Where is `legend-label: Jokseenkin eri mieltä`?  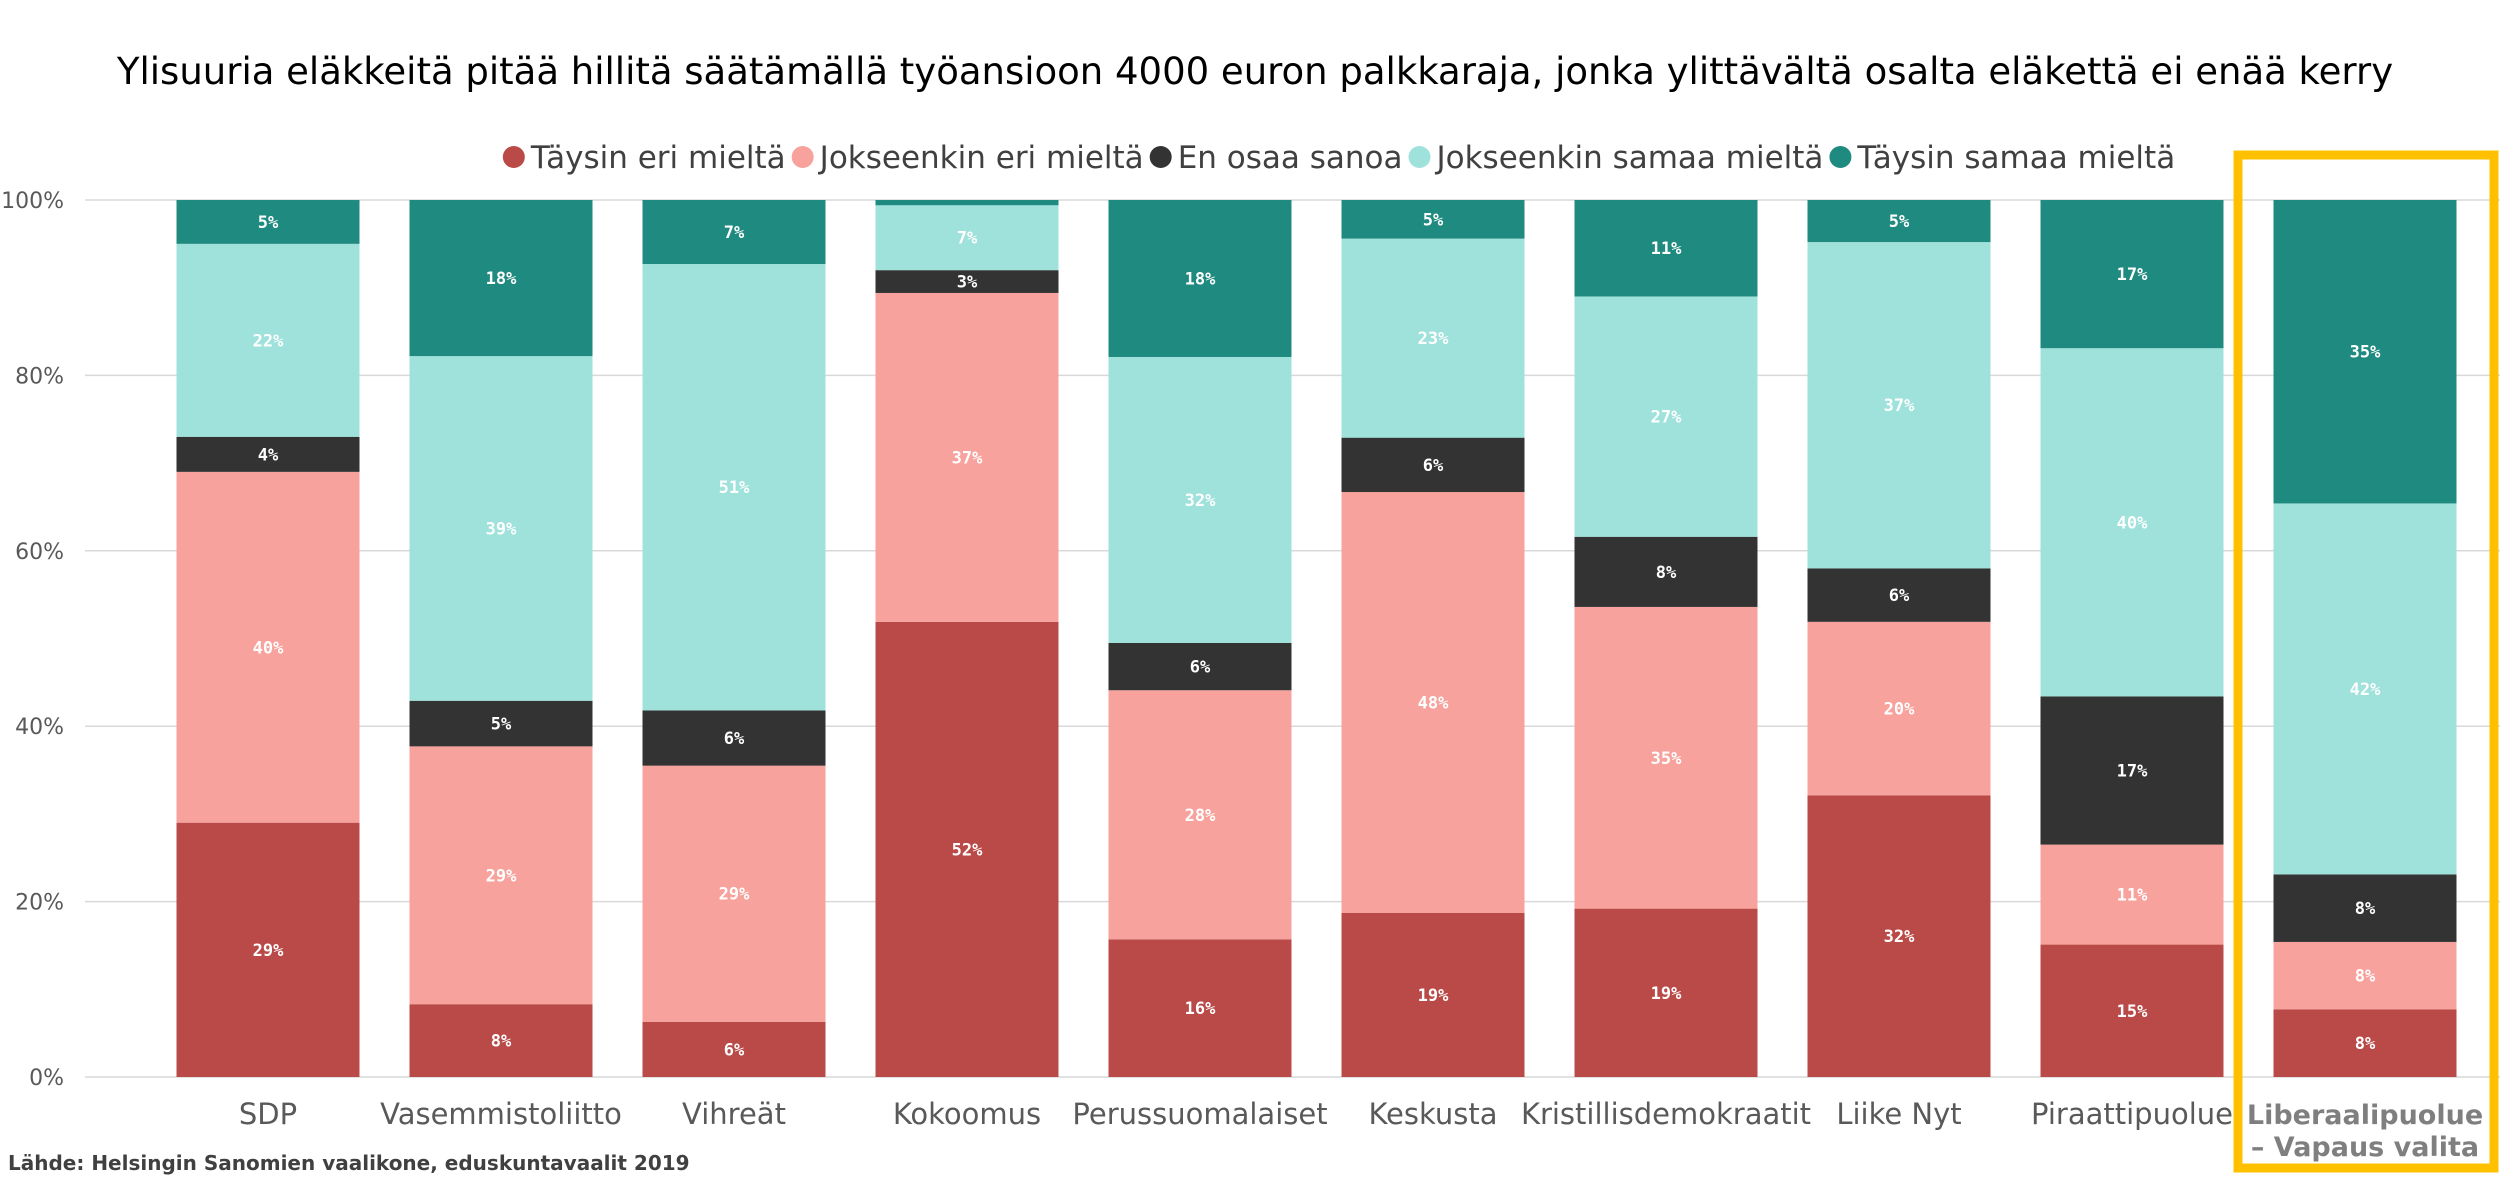 legend-label: Jokseenkin eri mieltä is located at coordinates (981, 158).